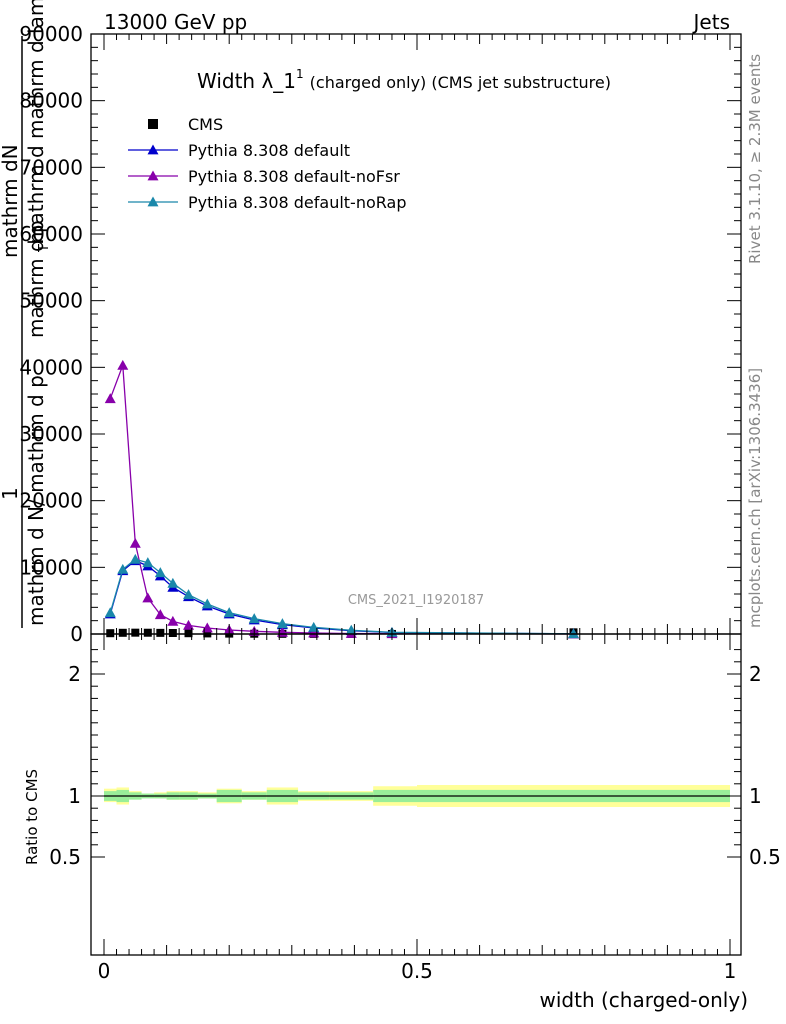 The width and height of the screenshot is (786, 1024). Describe the element at coordinates (51, 434) in the screenshot. I see `y-tick-label: 30000` at that location.